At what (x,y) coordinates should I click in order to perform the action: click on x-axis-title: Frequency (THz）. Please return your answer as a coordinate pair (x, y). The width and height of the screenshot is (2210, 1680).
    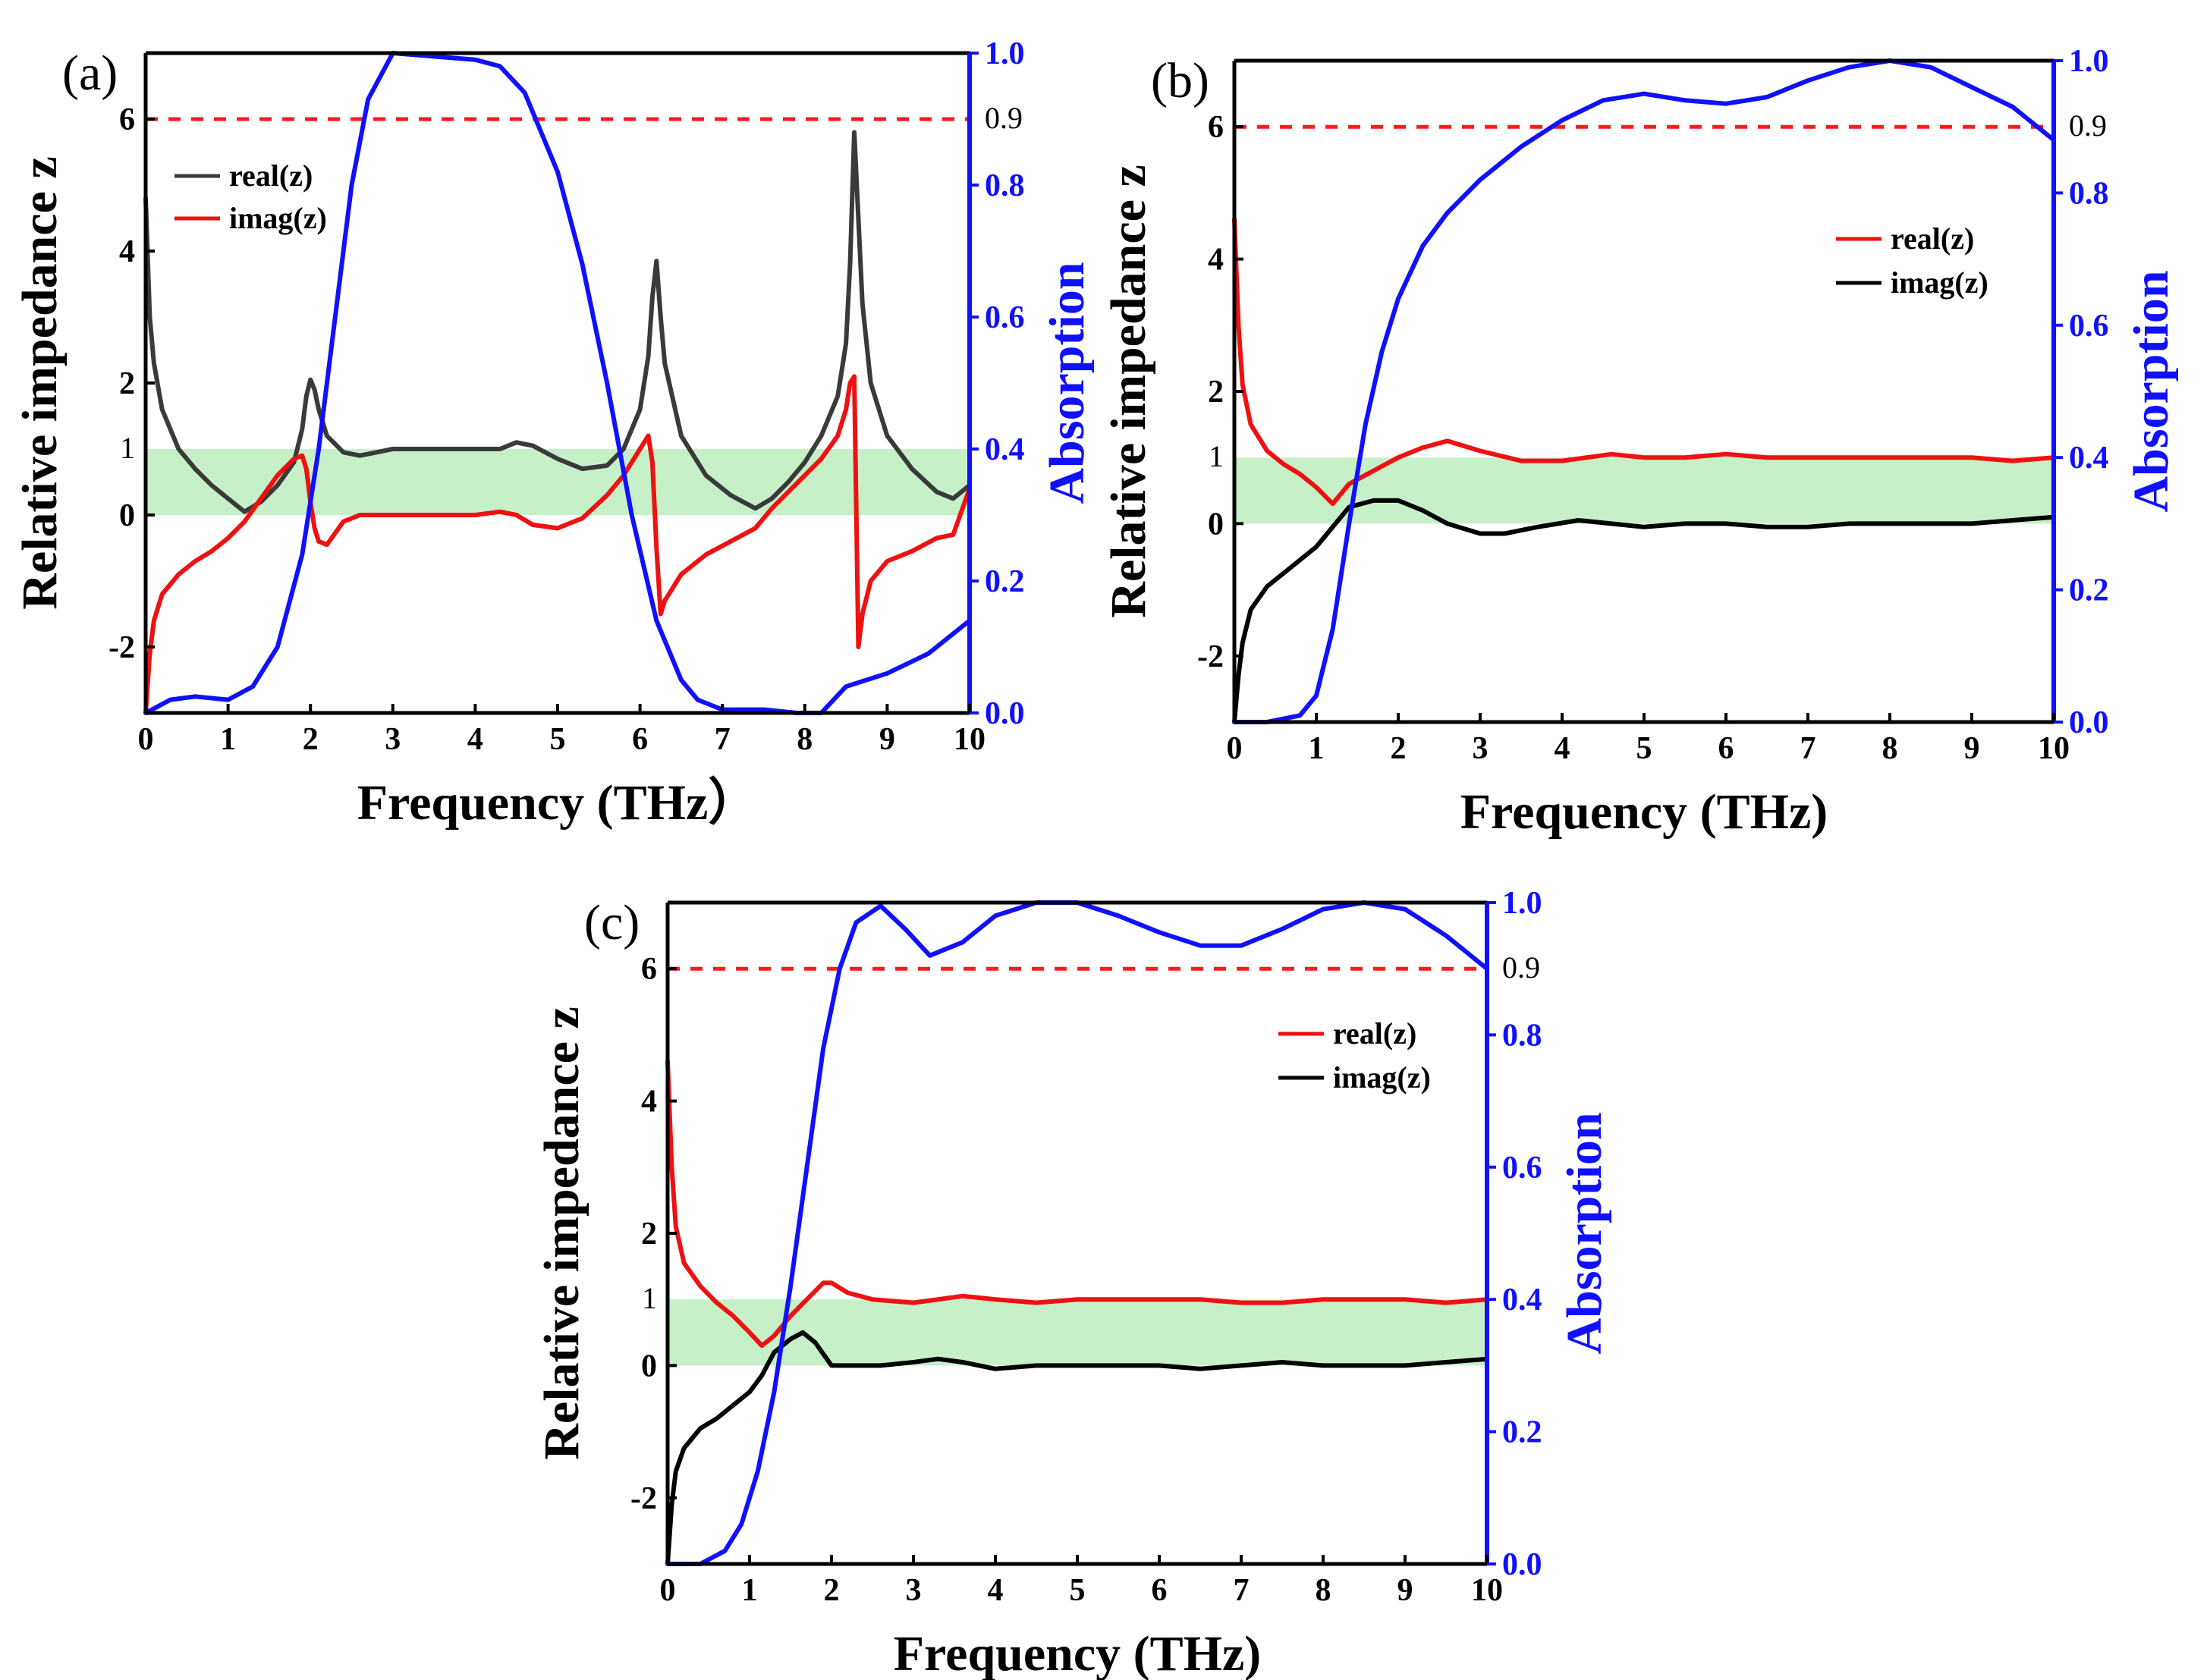
    Looking at the image, I should click on (558, 803).